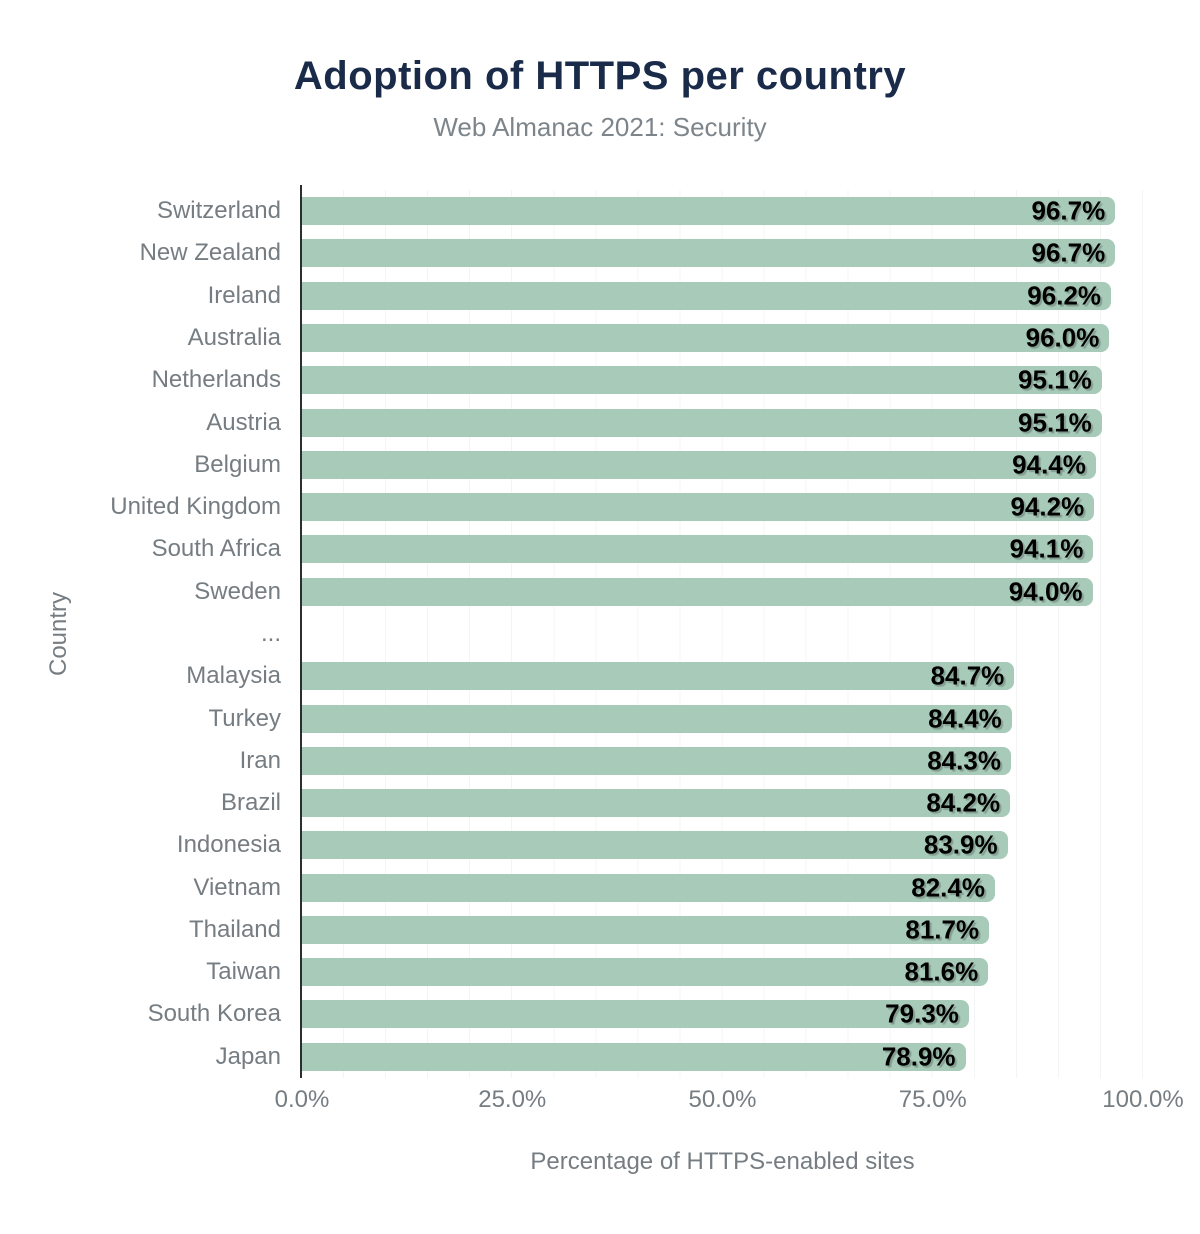 This screenshot has height=1234, width=1200. Describe the element at coordinates (260, 760) in the screenshot. I see `category-label: Iran` at that location.